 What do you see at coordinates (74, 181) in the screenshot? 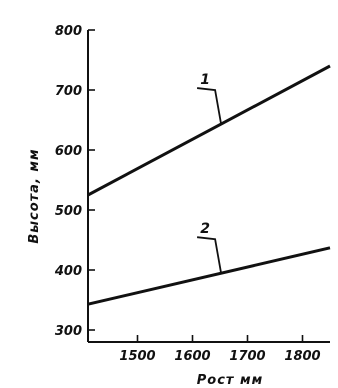
I see `y-axis-ticks: 300 400 500 600 700 800` at bounding box center [74, 181].